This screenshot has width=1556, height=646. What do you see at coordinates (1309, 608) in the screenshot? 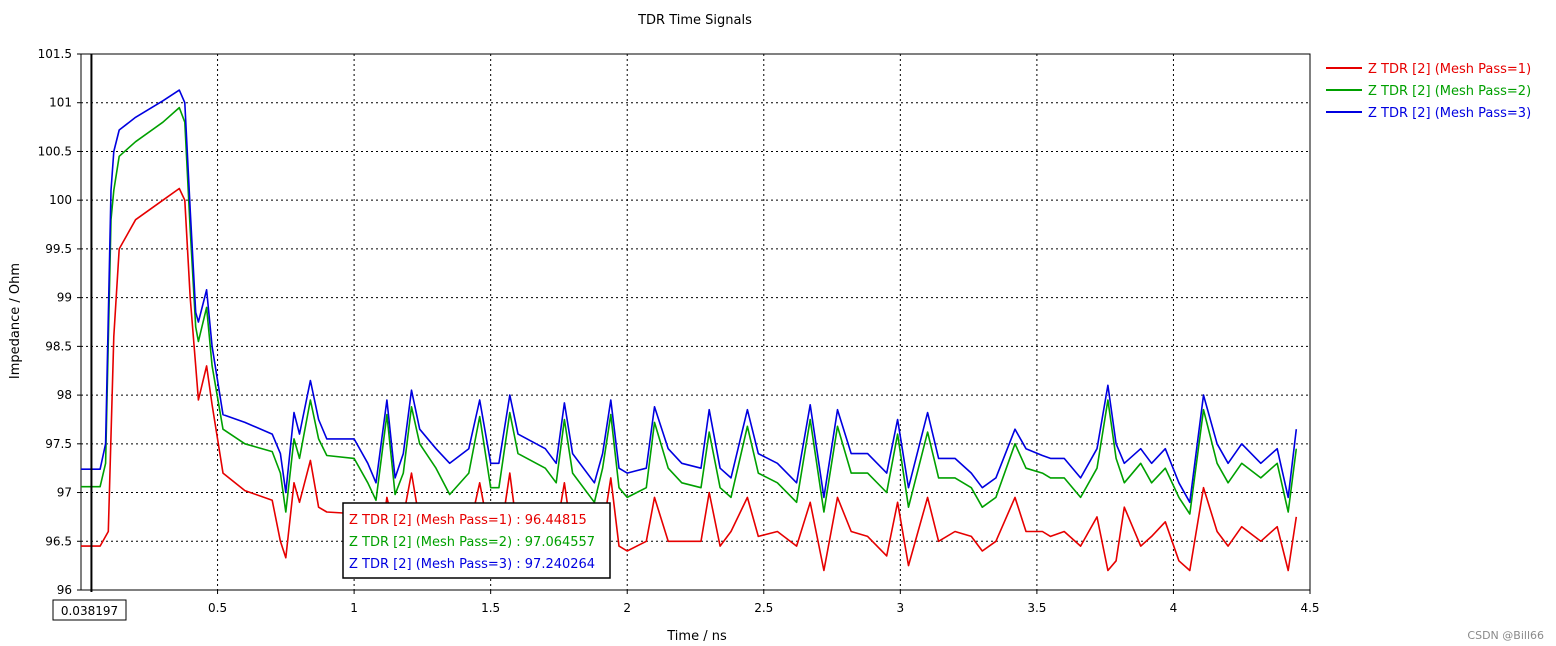
I see `x-tick-label: 4.5` at bounding box center [1309, 608].